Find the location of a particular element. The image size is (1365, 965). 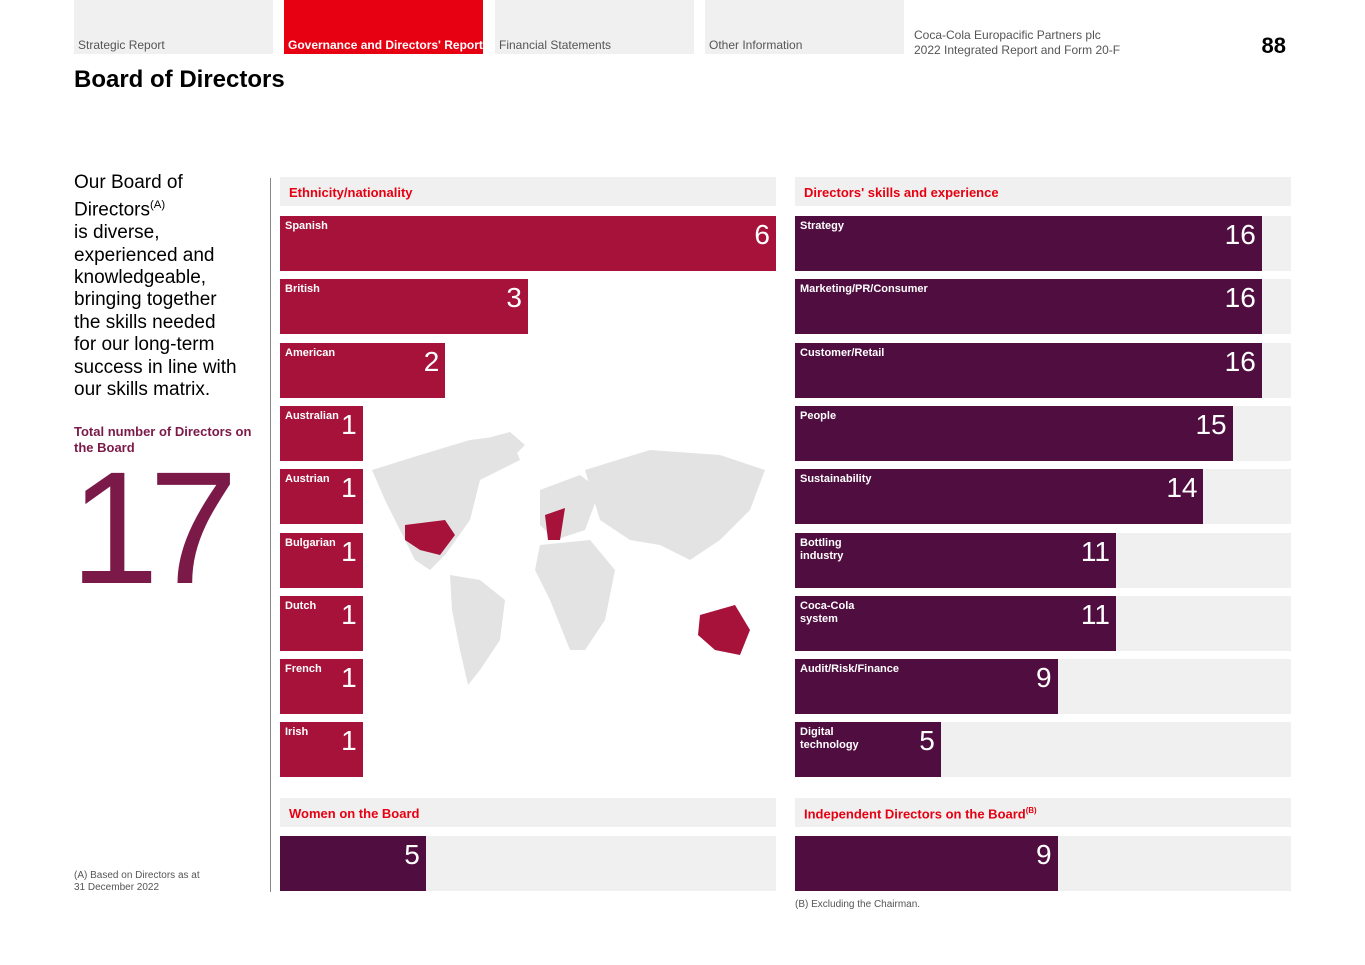

nav-tab: Governance and Directors' Report is located at coordinates (383, 27).